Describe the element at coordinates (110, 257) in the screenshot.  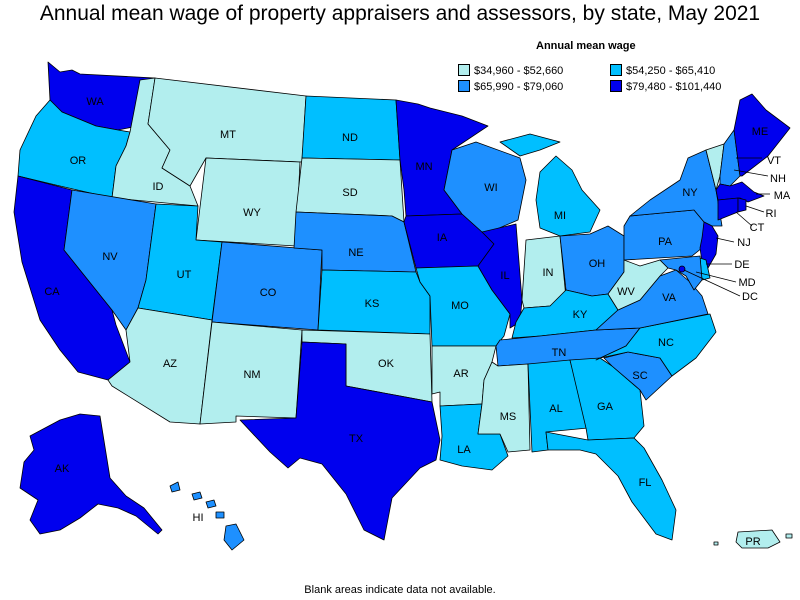
I see `label-NV: NV` at that location.